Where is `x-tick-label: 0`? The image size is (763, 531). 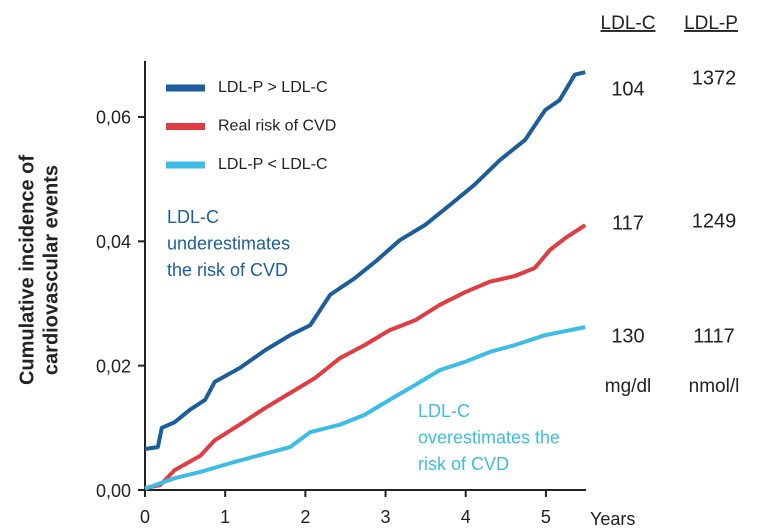 x-tick-label: 0 is located at coordinates (145, 517).